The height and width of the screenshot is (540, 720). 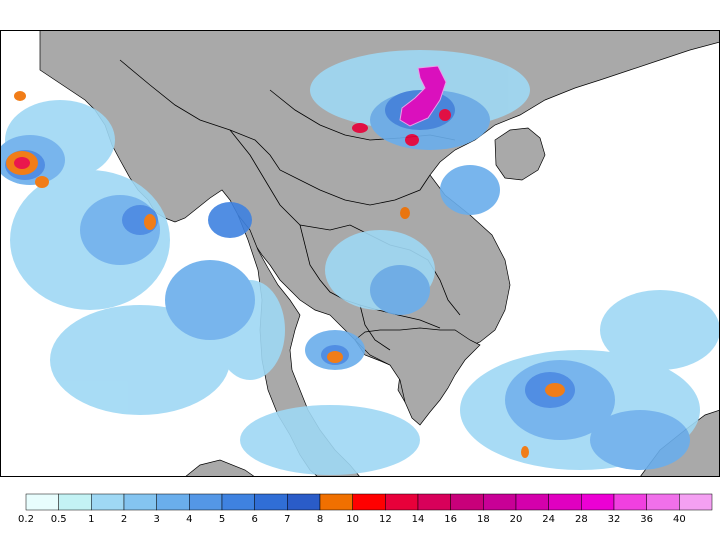 What do you see at coordinates (189, 519) in the screenshot?
I see `legend-tick-label: 4` at bounding box center [189, 519].